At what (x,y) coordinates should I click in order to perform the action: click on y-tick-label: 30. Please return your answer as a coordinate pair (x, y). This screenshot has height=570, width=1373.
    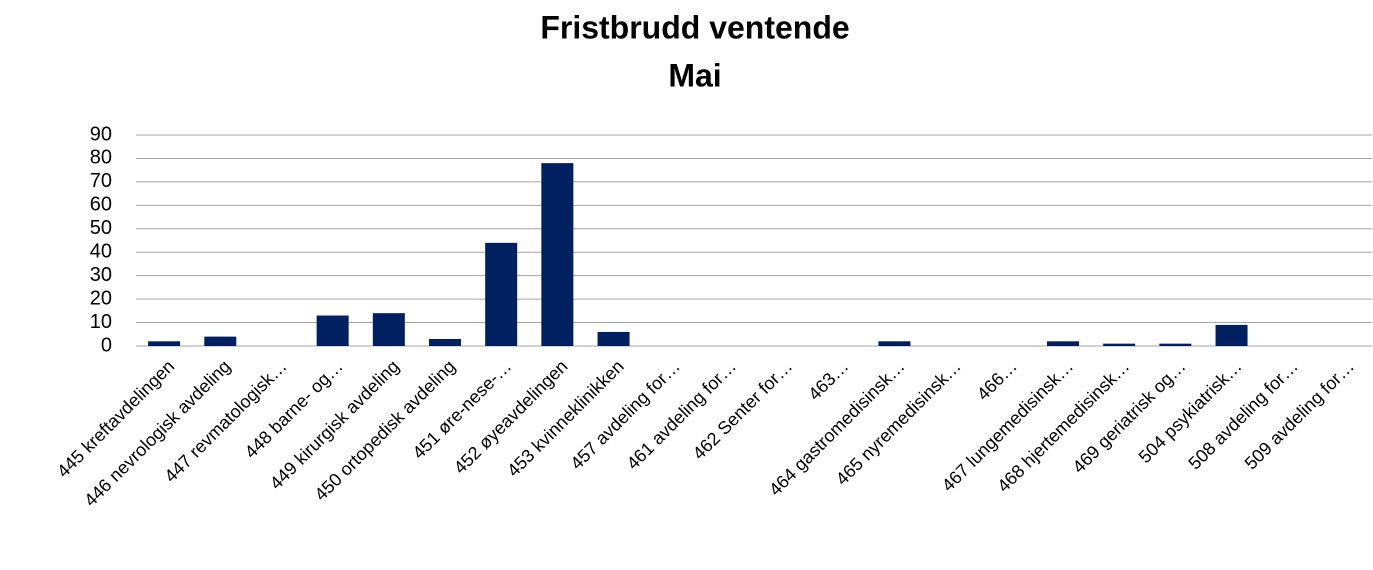
    Looking at the image, I should click on (101, 275).